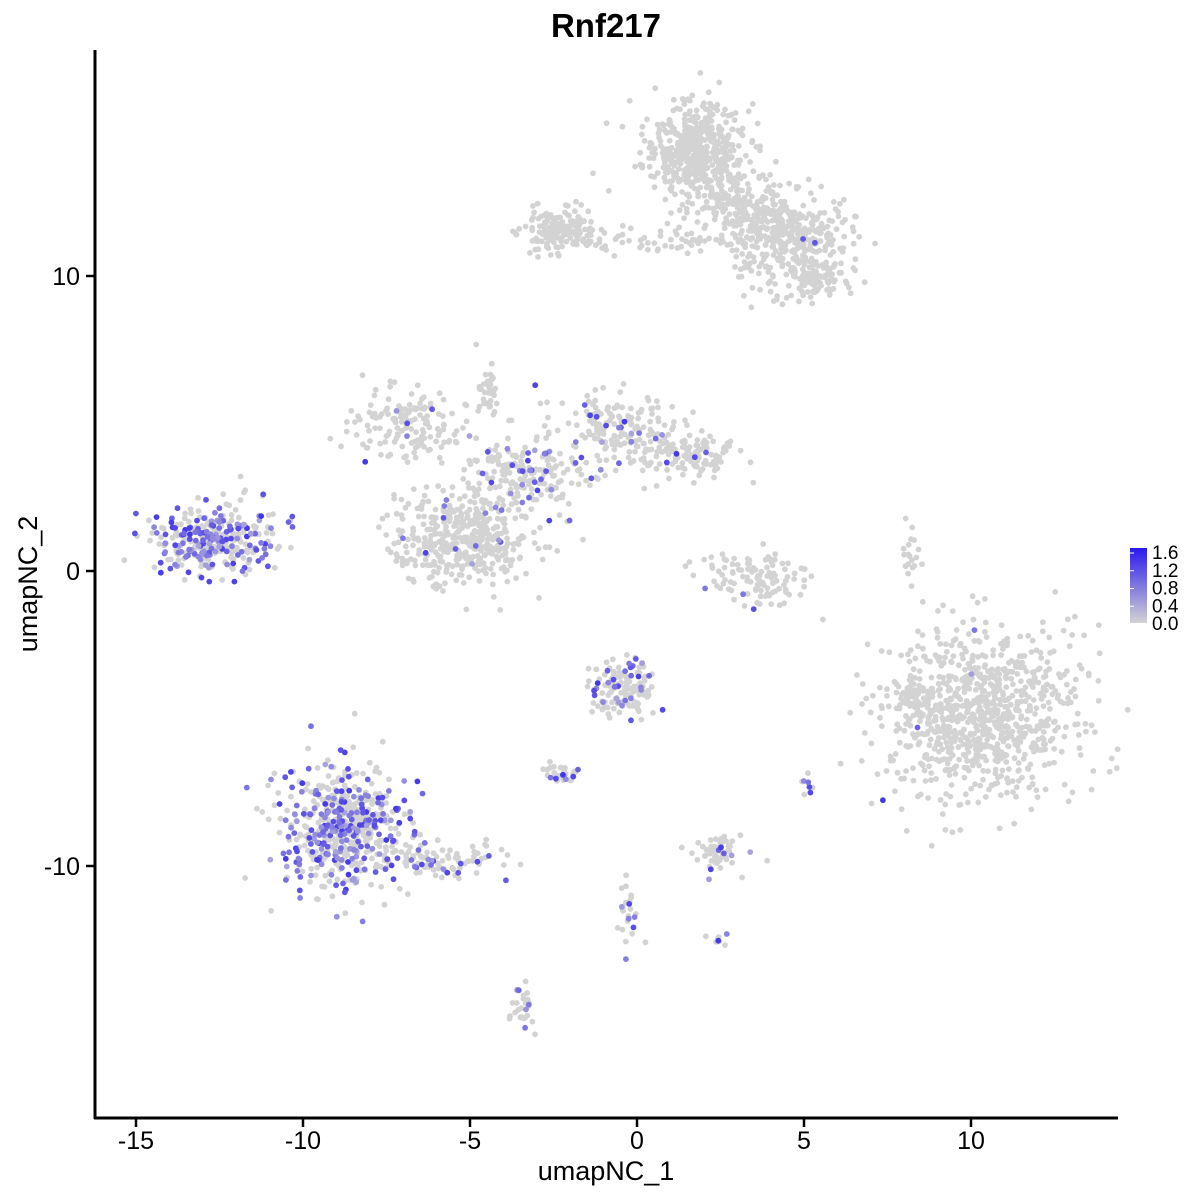  I want to click on legend-break-label: 1.2, so click(1165, 571).